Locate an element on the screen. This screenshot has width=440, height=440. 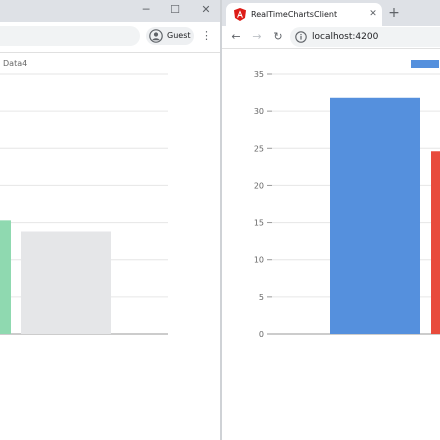
minimize-button: ─ is located at coordinates (146, 9).